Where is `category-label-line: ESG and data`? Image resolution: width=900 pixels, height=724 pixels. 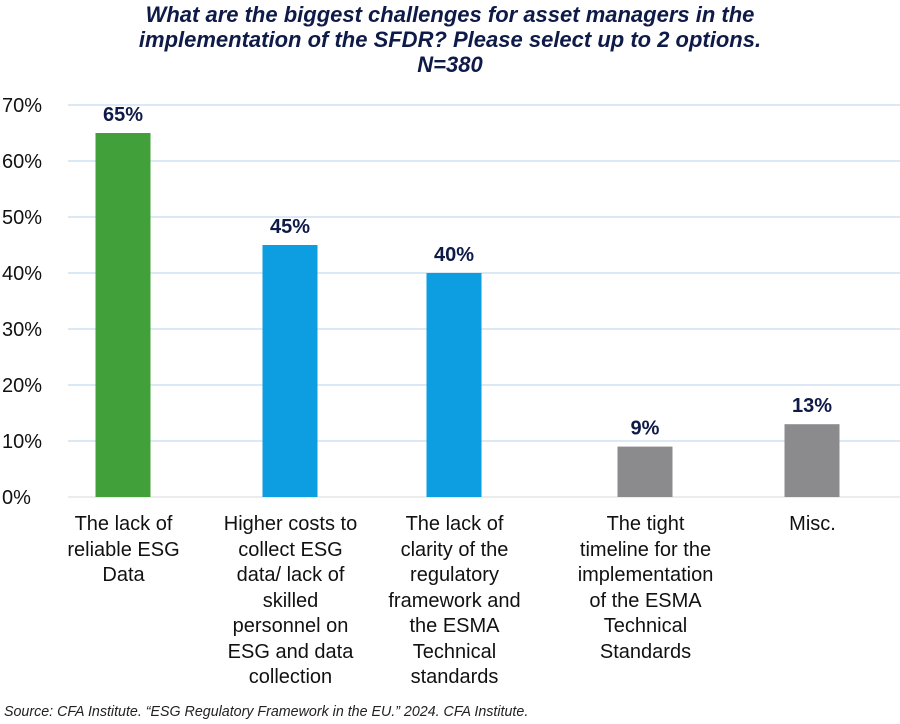 category-label-line: ESG and data is located at coordinates (290, 651).